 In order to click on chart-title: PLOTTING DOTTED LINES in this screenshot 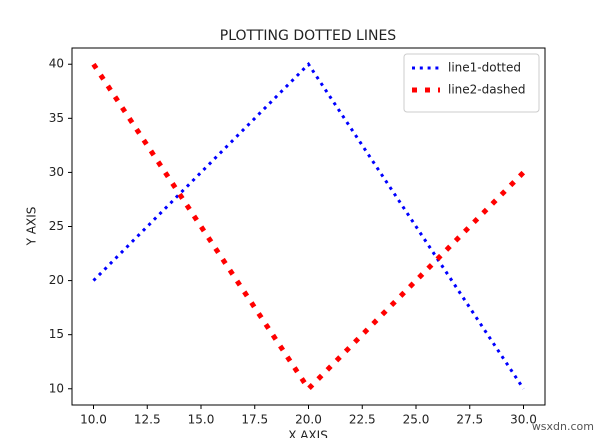, I will do `click(308, 36)`.